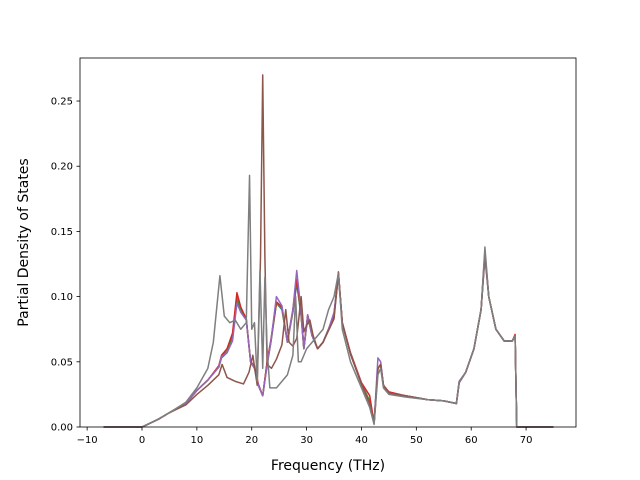  Describe the element at coordinates (251, 440) in the screenshot. I see `x-tick-label: 20` at that location.